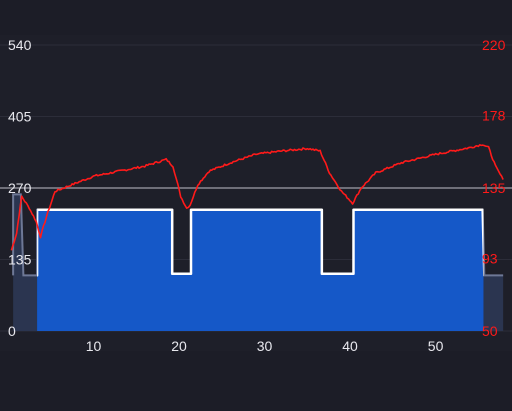 Image resolution: width=512 pixels, height=411 pixels. What do you see at coordinates (350, 346) in the screenshot?
I see `x-tick-label: 40` at bounding box center [350, 346].